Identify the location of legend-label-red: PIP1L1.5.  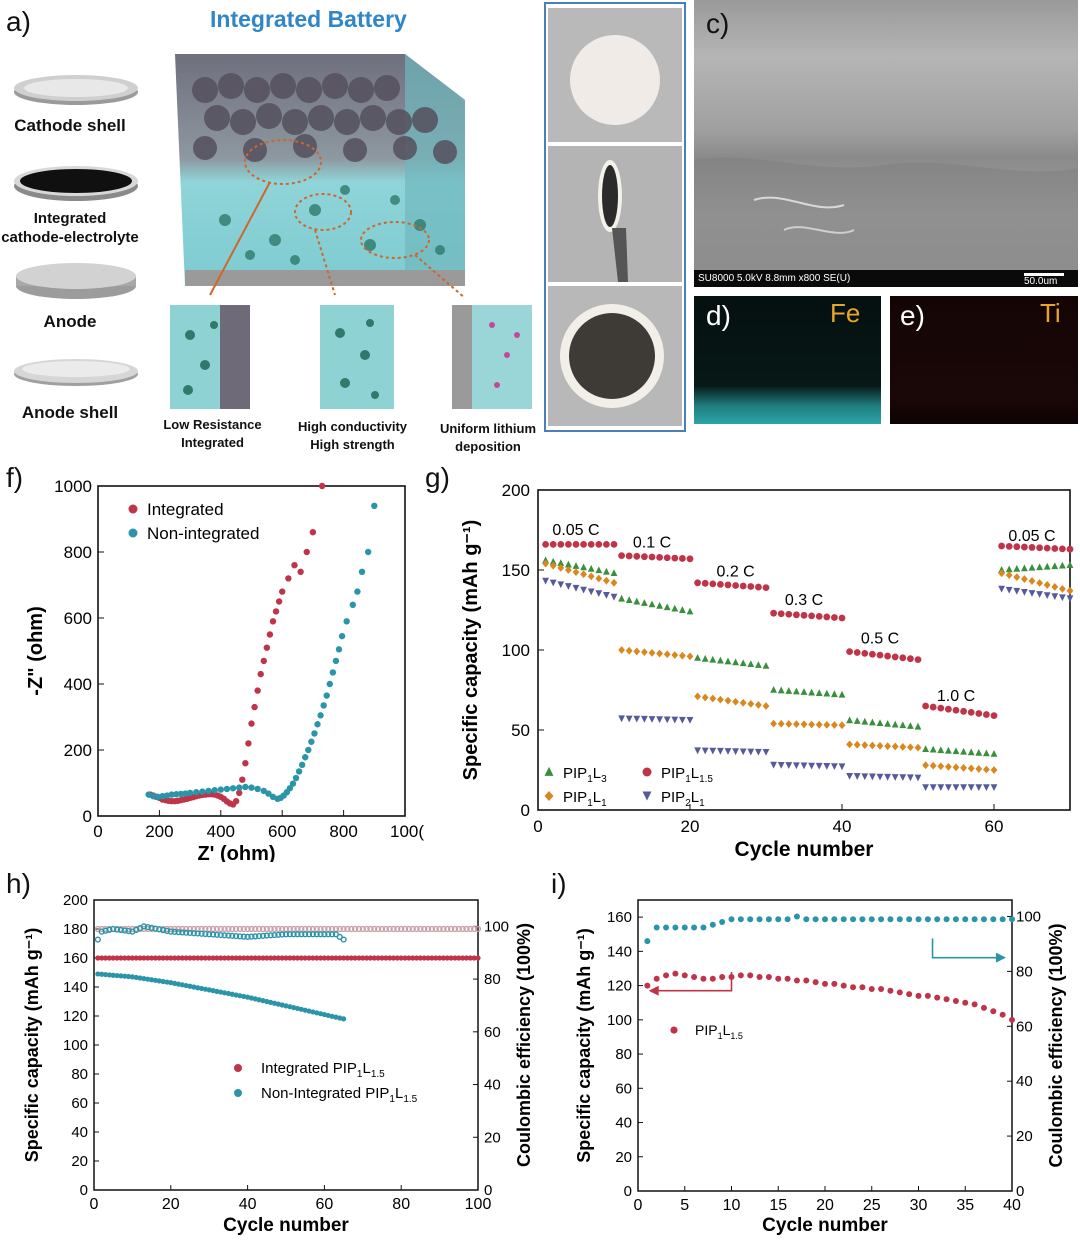
(719, 1031).